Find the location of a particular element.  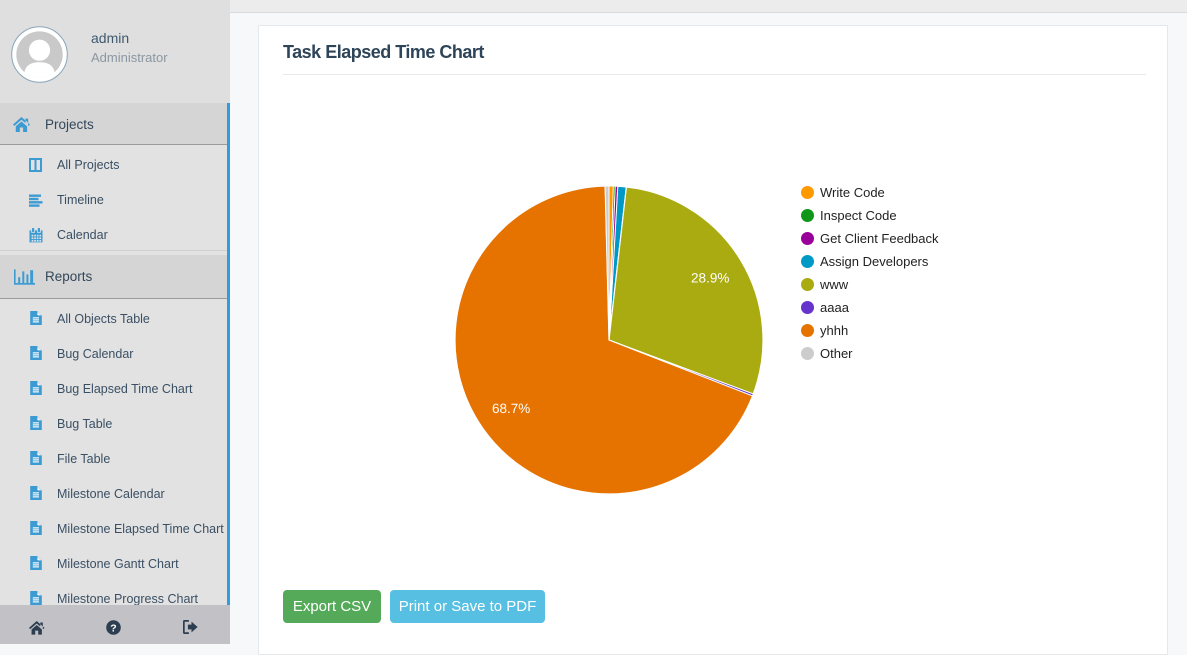

svg-text: 68.7% is located at coordinates (511, 408).